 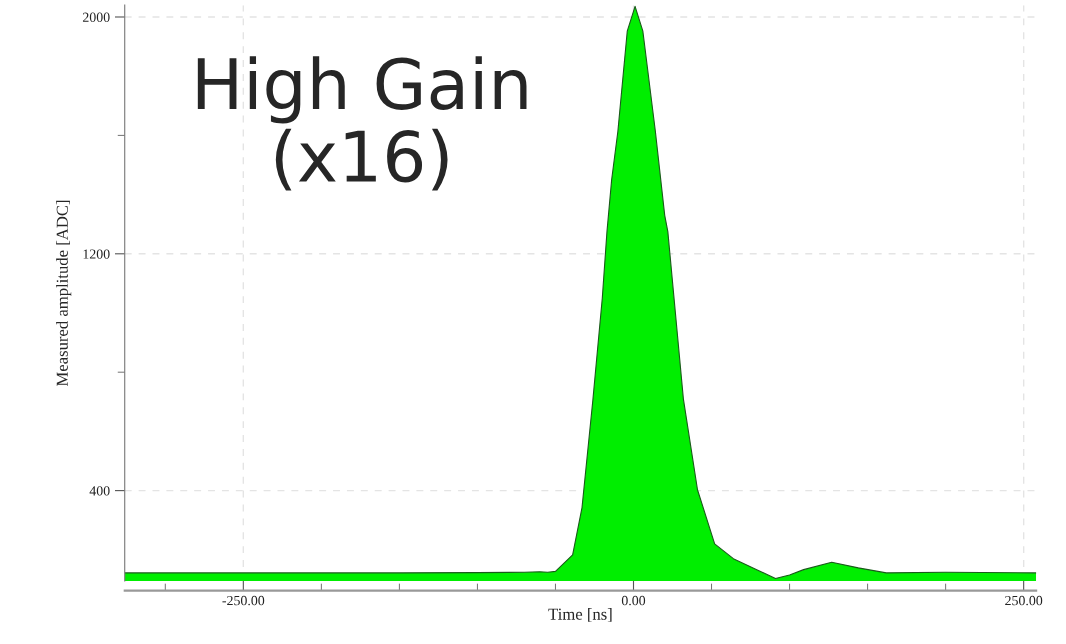 What do you see at coordinates (96, 17) in the screenshot?
I see `y-tick-label: 2000` at bounding box center [96, 17].